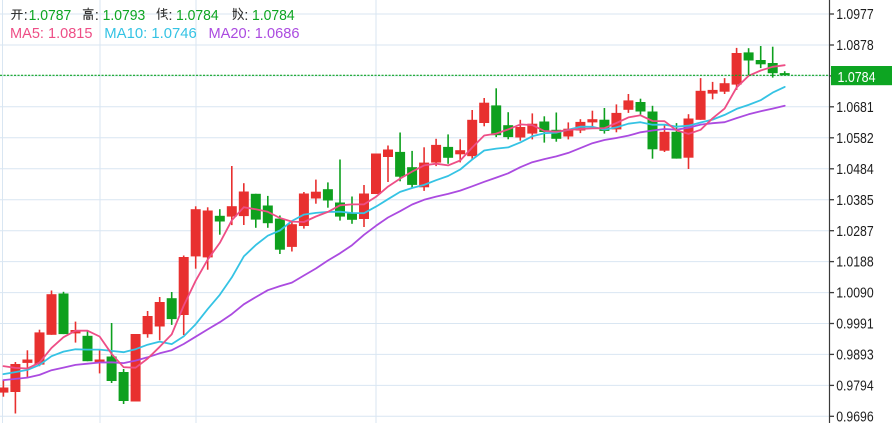 This screenshot has height=428, width=892. I want to click on svg-text: 1.0385, so click(855, 201).